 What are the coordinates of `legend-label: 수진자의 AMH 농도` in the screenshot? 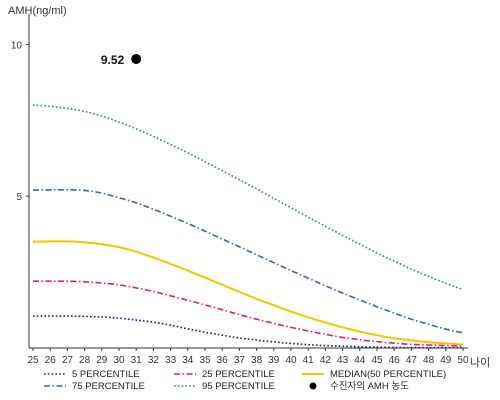 It's located at (369, 386).